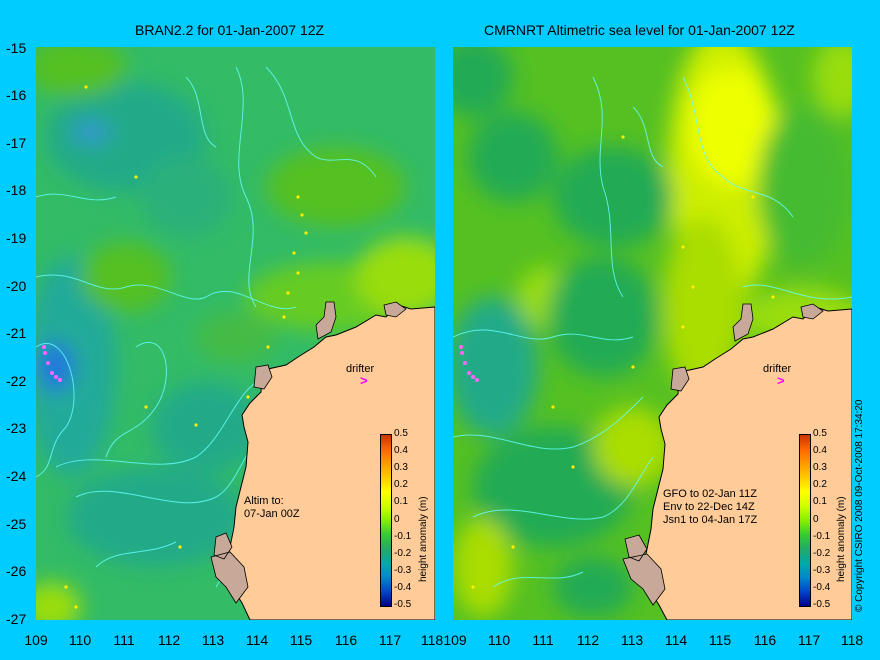  What do you see at coordinates (16, 333) in the screenshot?
I see `y-tick-label: -21` at bounding box center [16, 333].